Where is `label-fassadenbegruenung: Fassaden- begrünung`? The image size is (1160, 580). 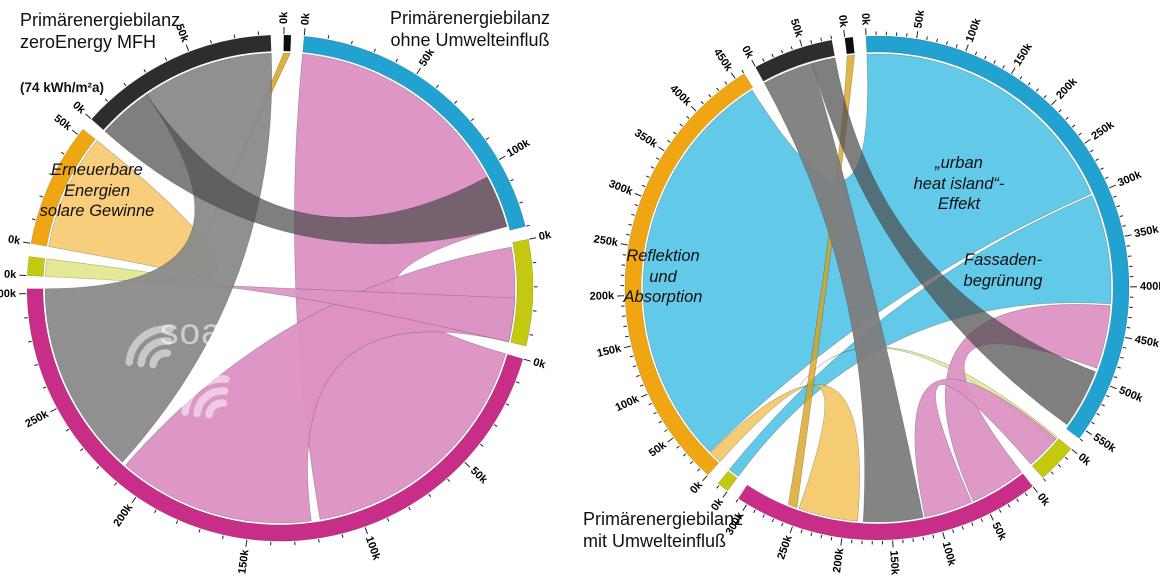 label-fassadenbegruenung: Fassaden- begrünung is located at coordinates (1003, 270).